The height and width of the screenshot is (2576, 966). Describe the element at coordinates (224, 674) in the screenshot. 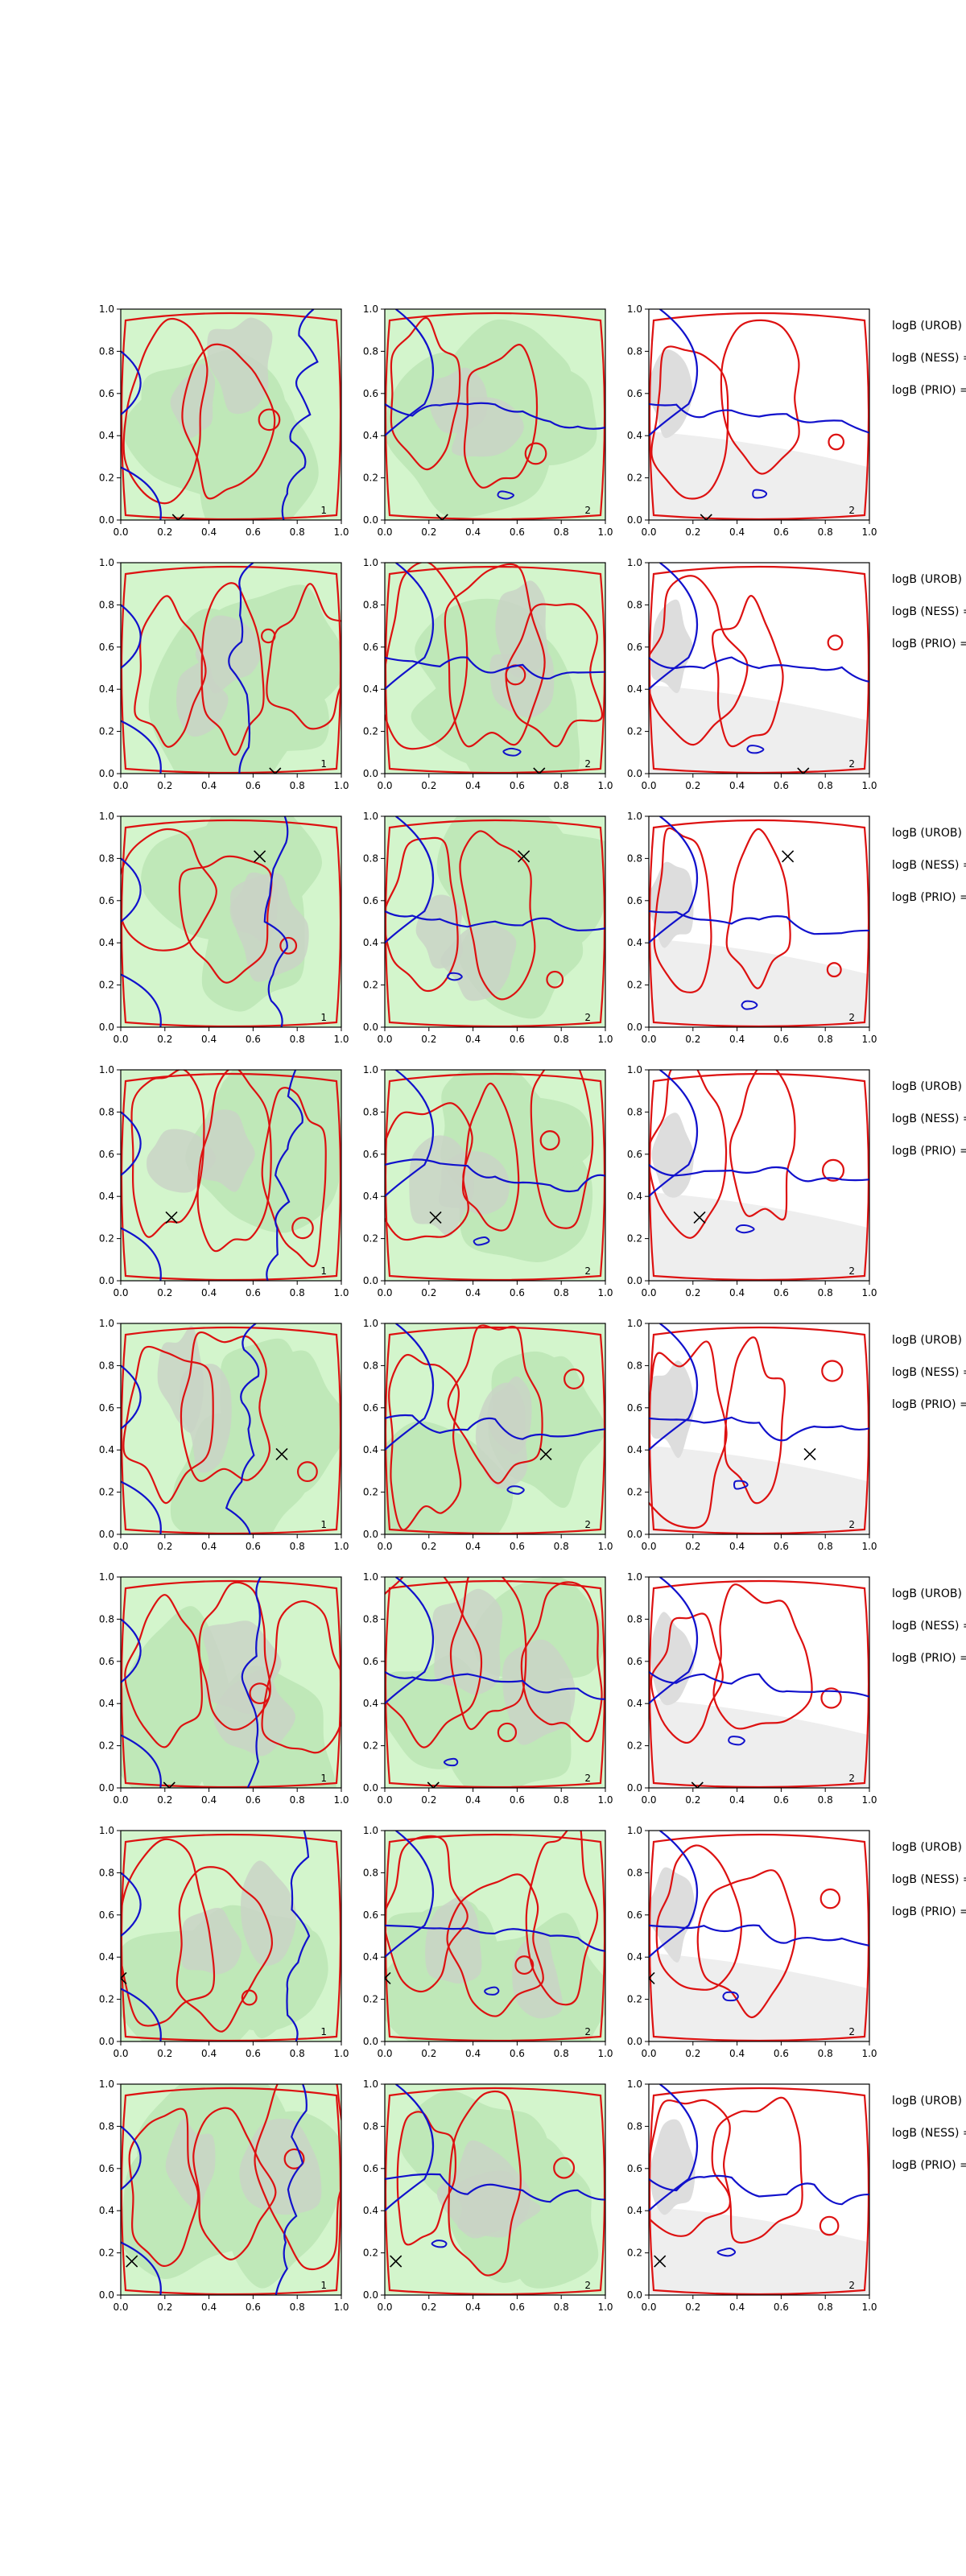

I see `panel-r2-c1: 0.00.0 0.2 0.2 0.4 0.4 0.6 0.6 0.8 0.8 1.0 1.0 1` at that location.